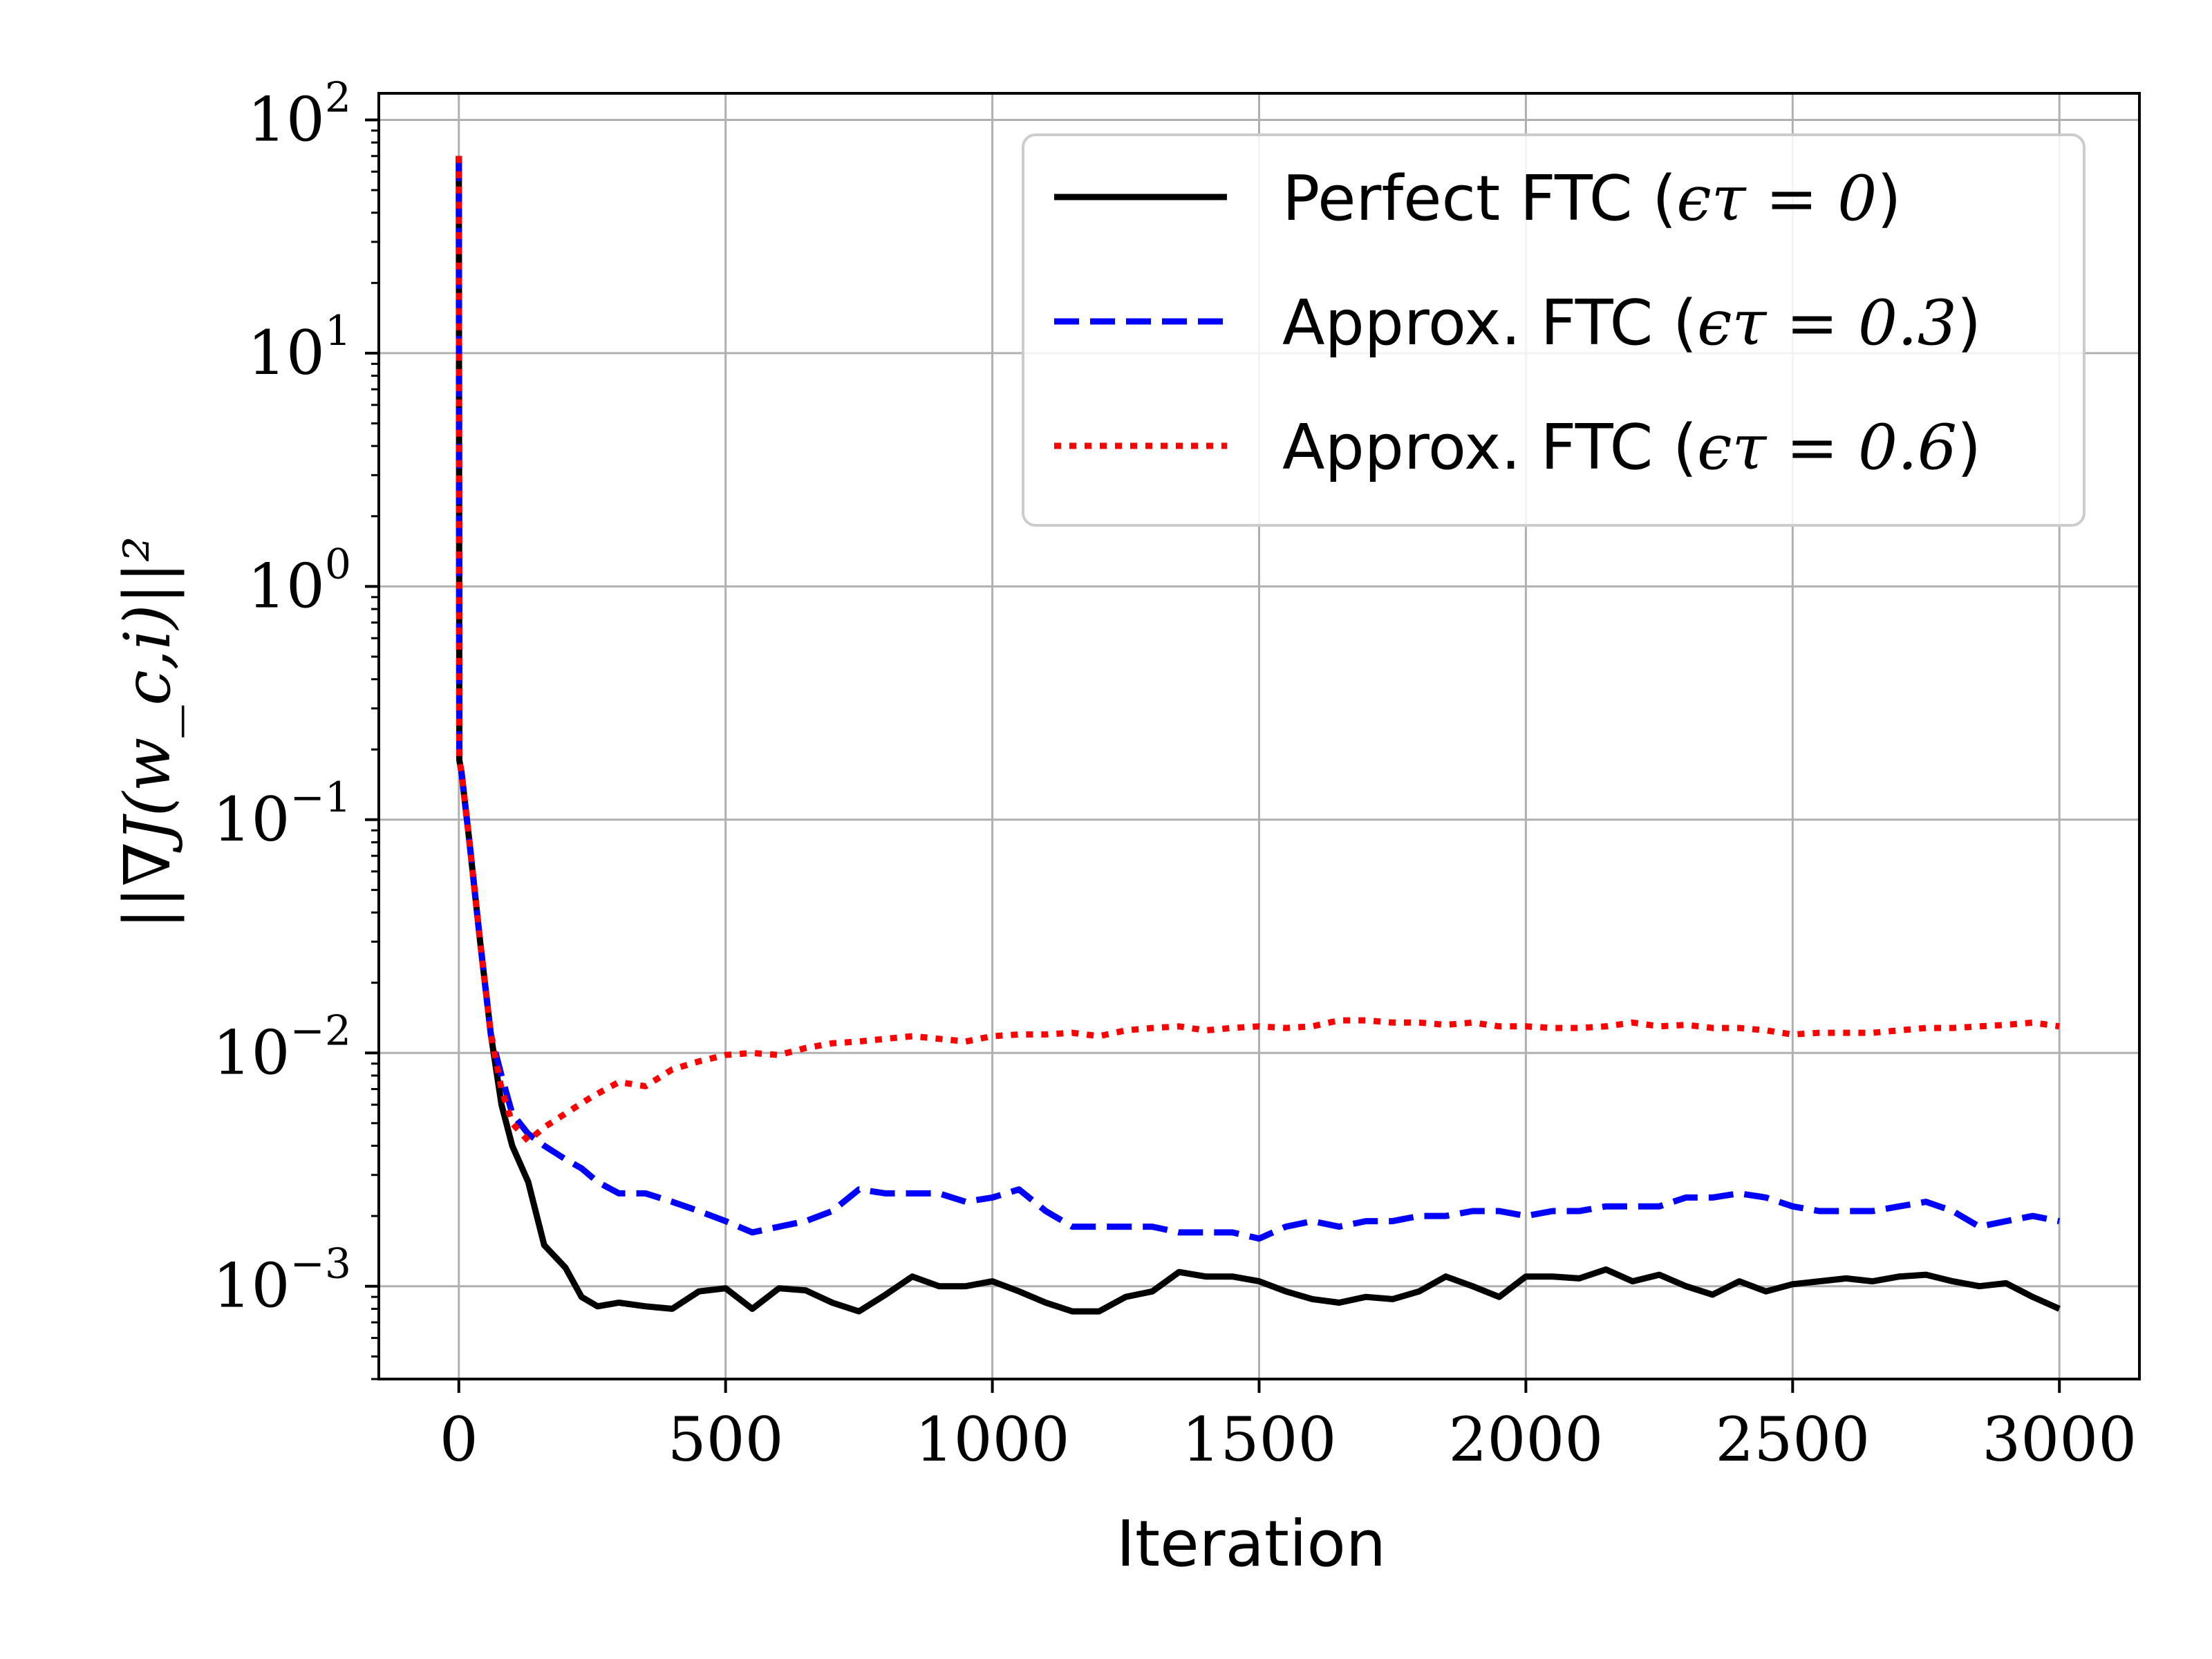 Image resolution: width=2212 pixels, height=1659 pixels. What do you see at coordinates (1251, 1544) in the screenshot?
I see `x-axis-title: Iteration` at bounding box center [1251, 1544].